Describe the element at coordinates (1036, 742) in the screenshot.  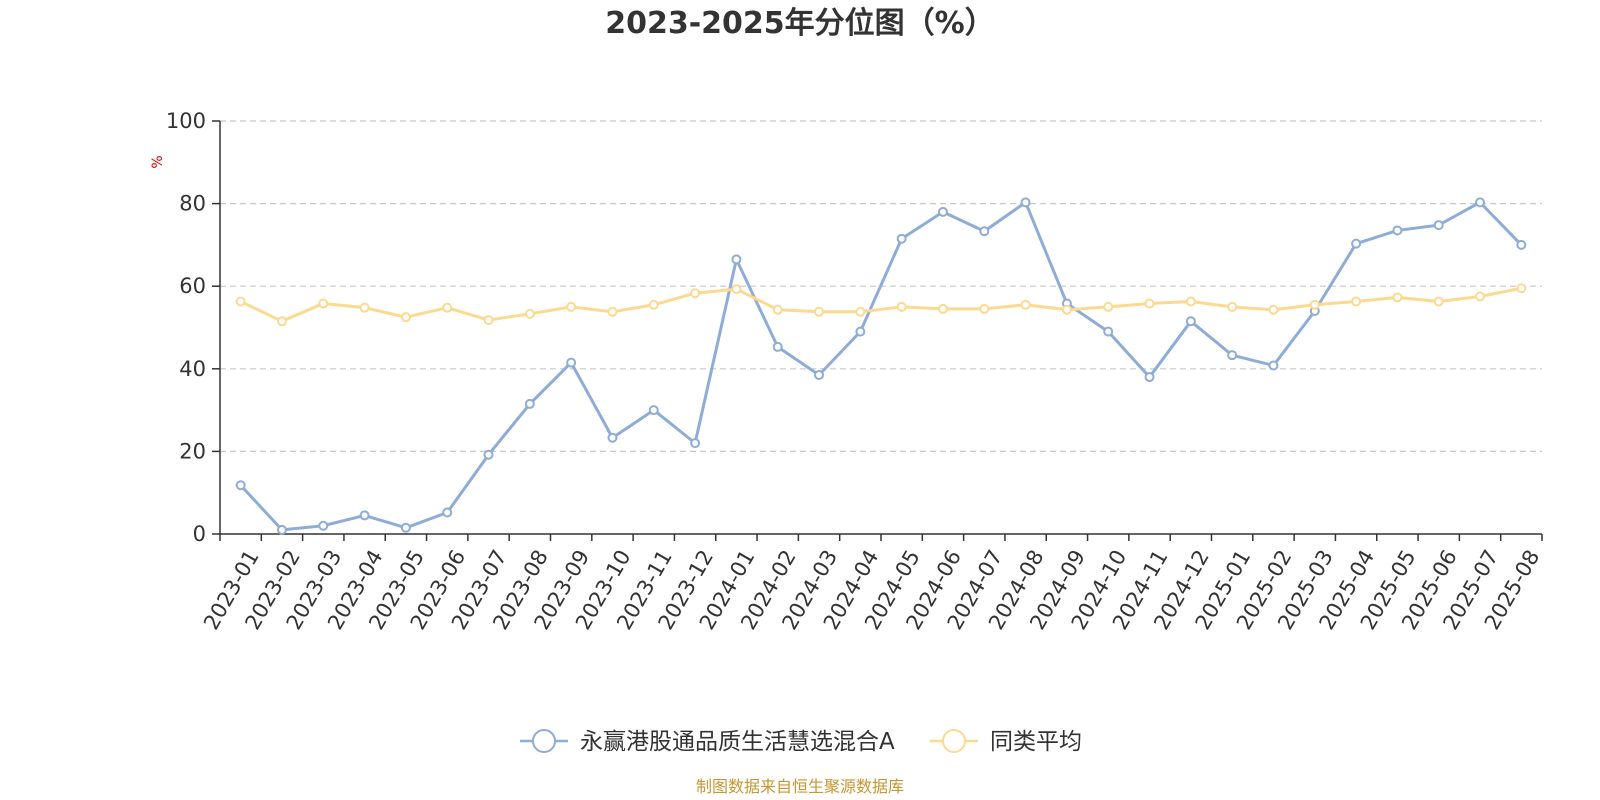
I see `legend-label: 同类平均` at that location.